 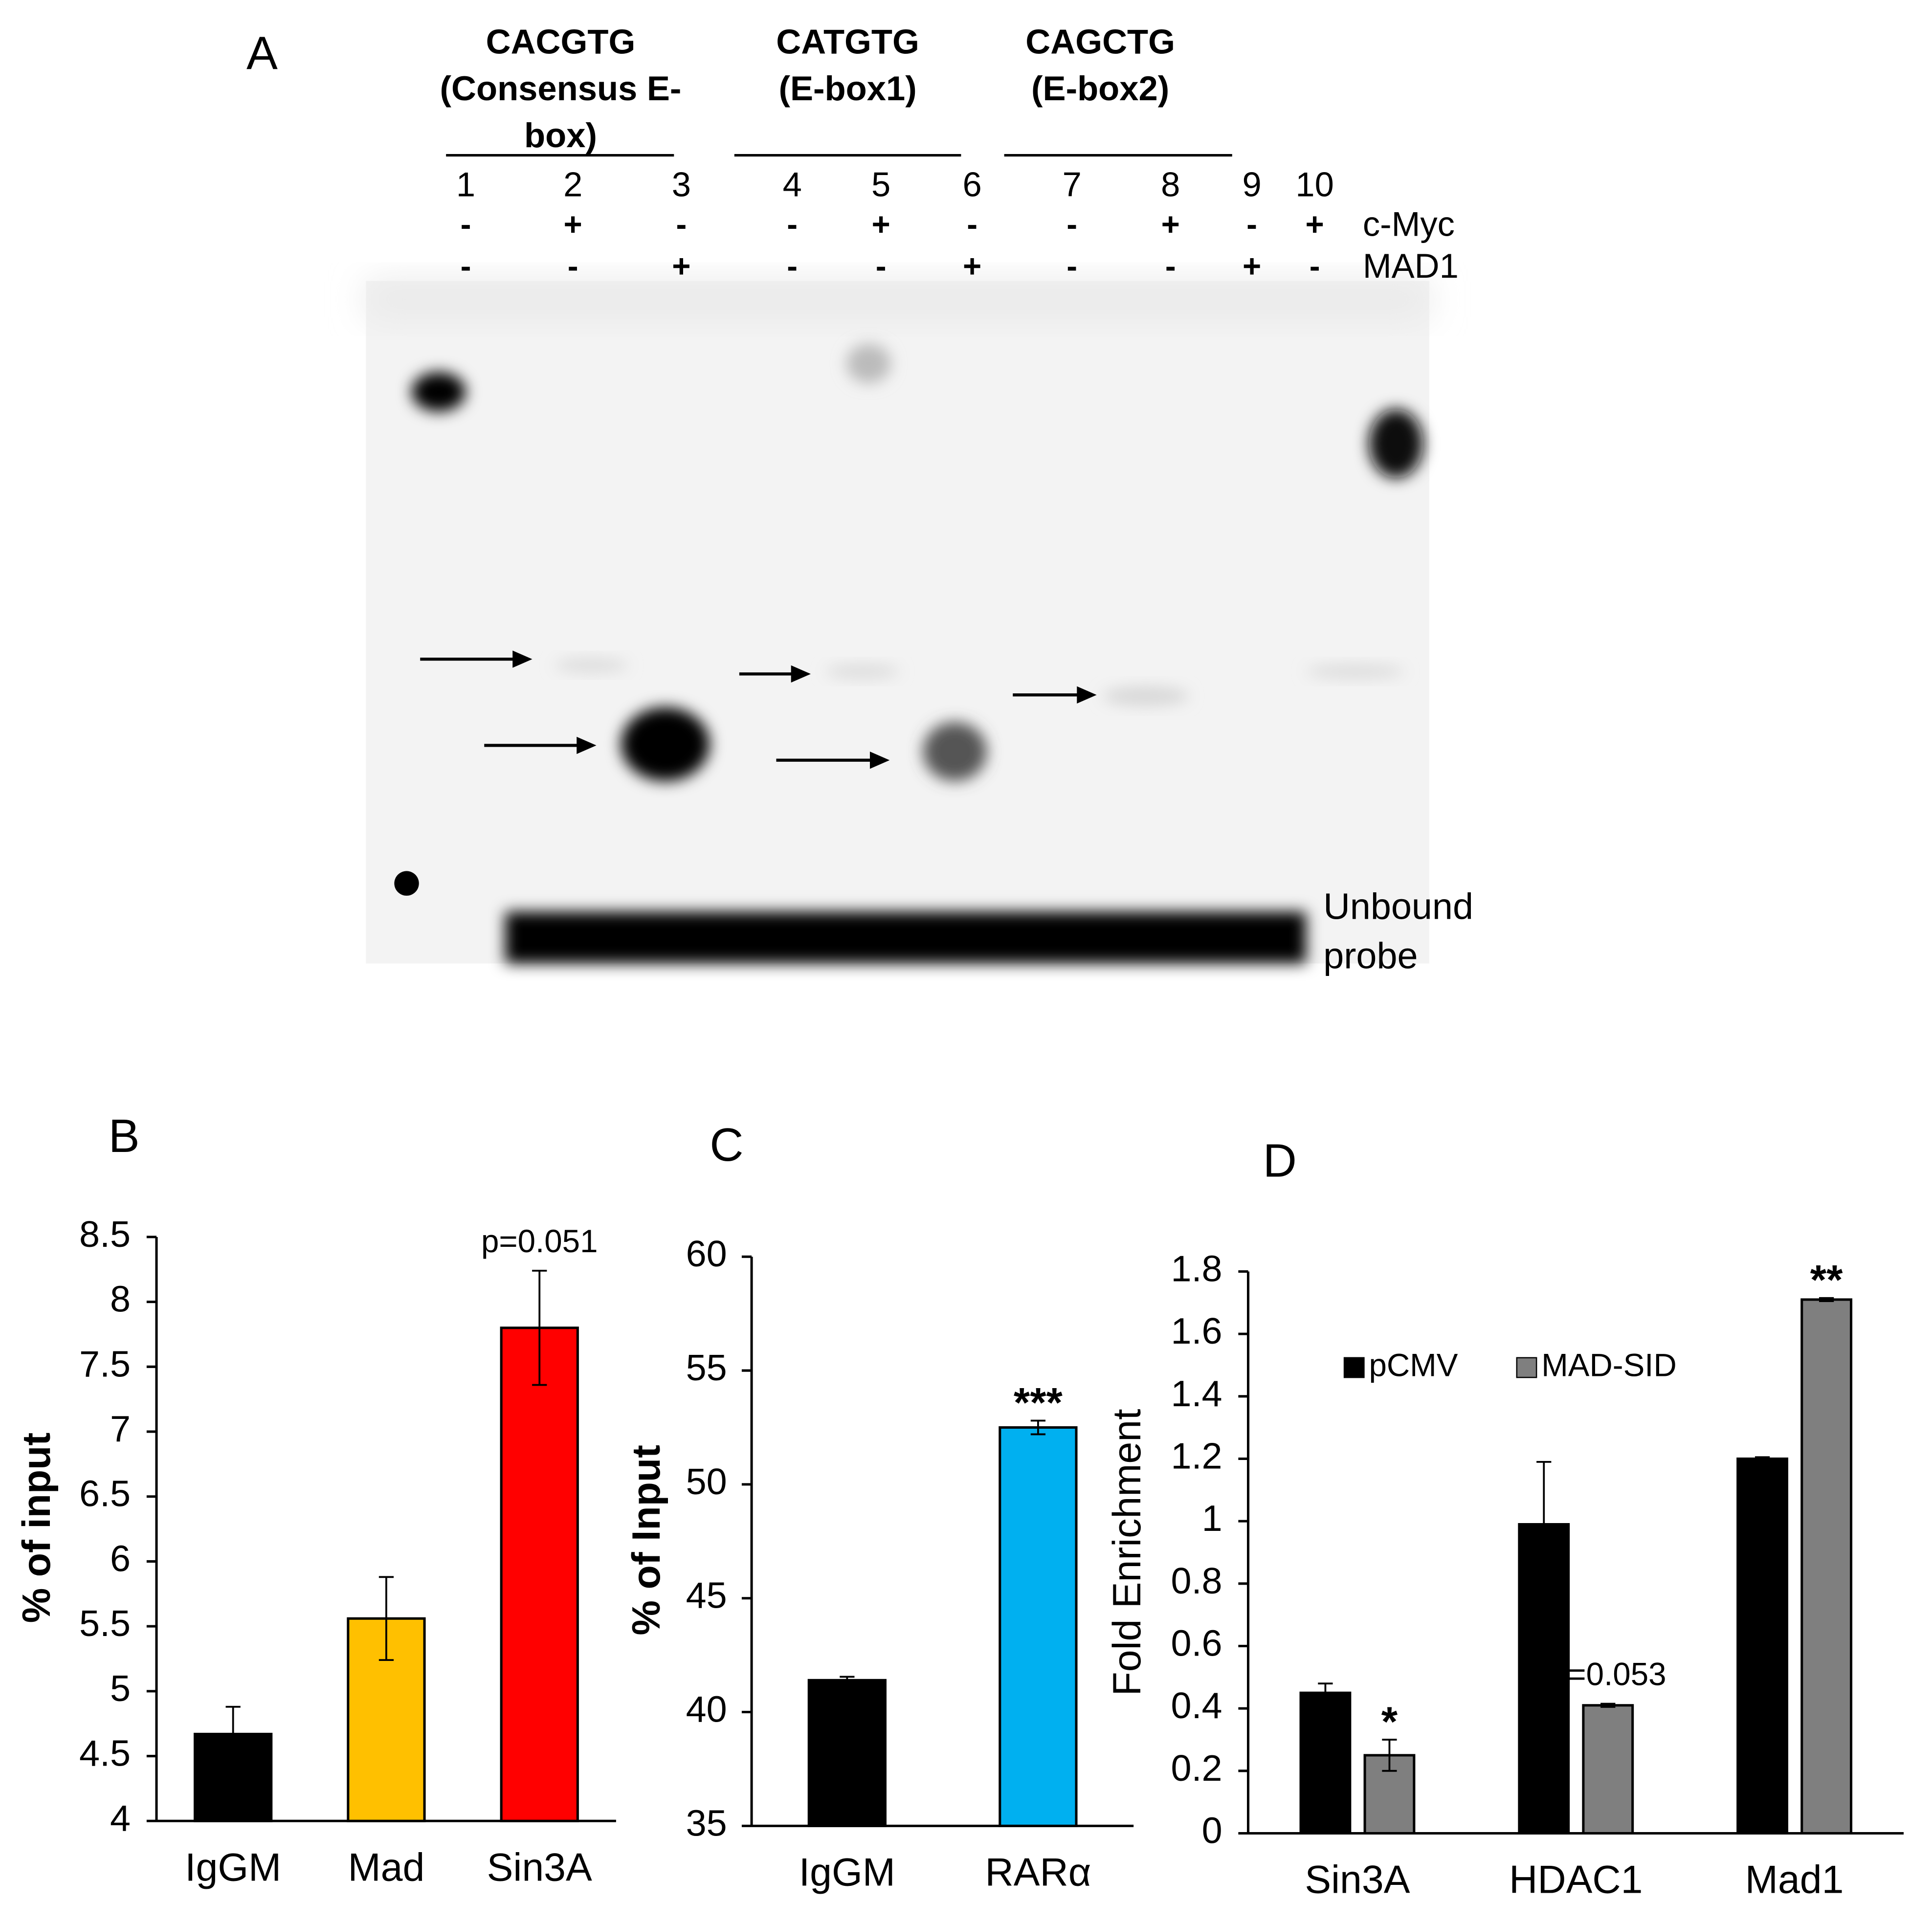 What do you see at coordinates (707, 1369) in the screenshot?
I see `y-tick-label: 55` at bounding box center [707, 1369].